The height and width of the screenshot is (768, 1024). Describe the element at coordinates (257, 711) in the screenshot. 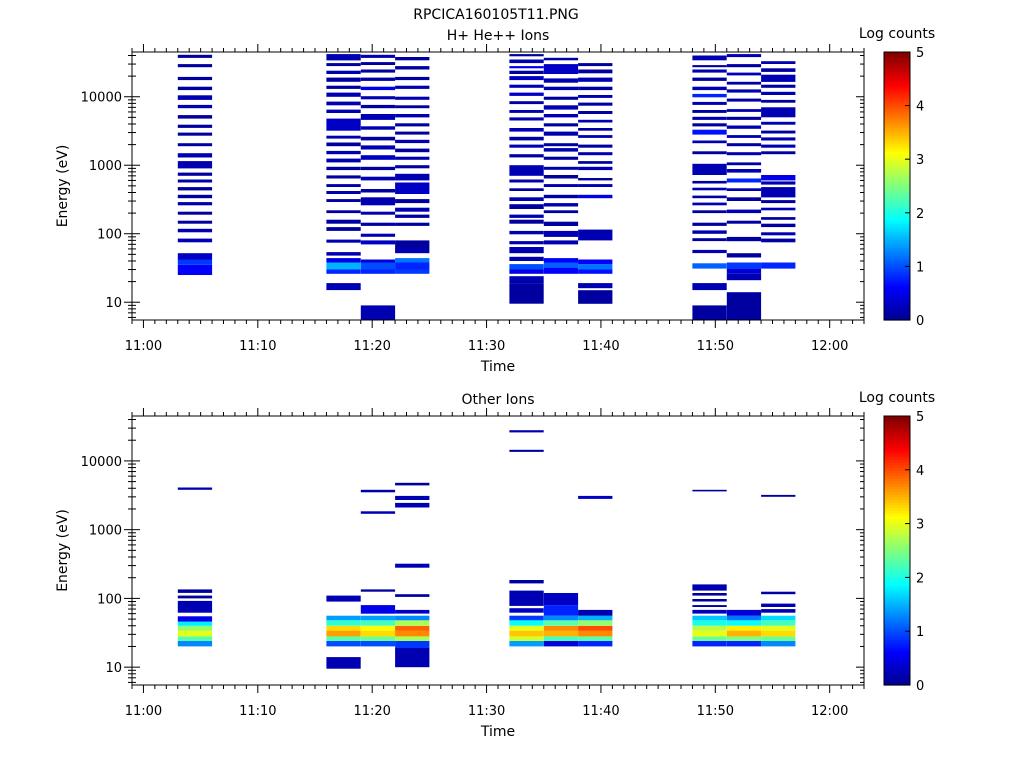

I see `x-tick-label: 11:10` at that location.